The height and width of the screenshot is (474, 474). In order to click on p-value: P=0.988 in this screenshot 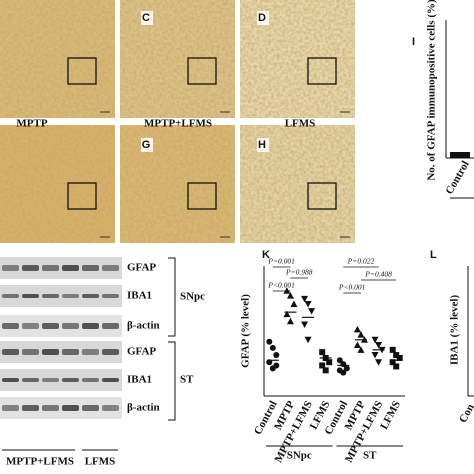, I will do `click(299, 272)`.